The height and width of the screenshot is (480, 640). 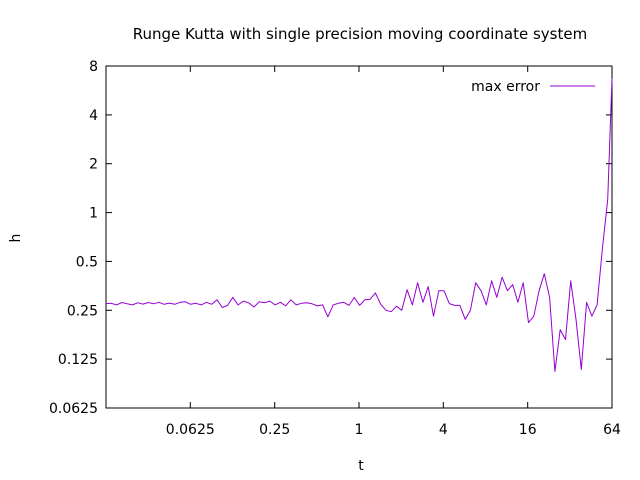 I want to click on y-tick-label: 8, so click(x=93, y=67).